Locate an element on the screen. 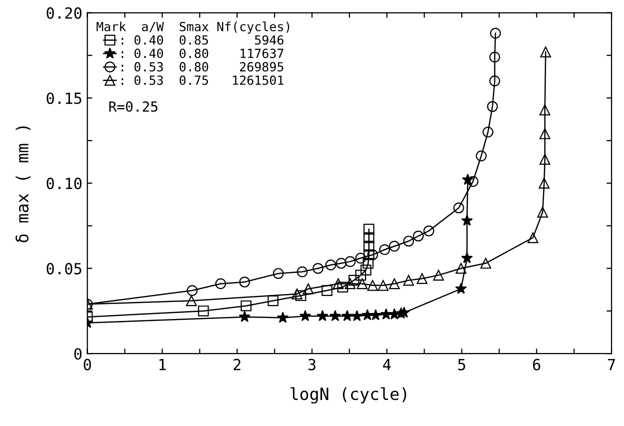 The height and width of the screenshot is (426, 624). legend-label: : 0.53 0.75 1261501 is located at coordinates (203, 80).